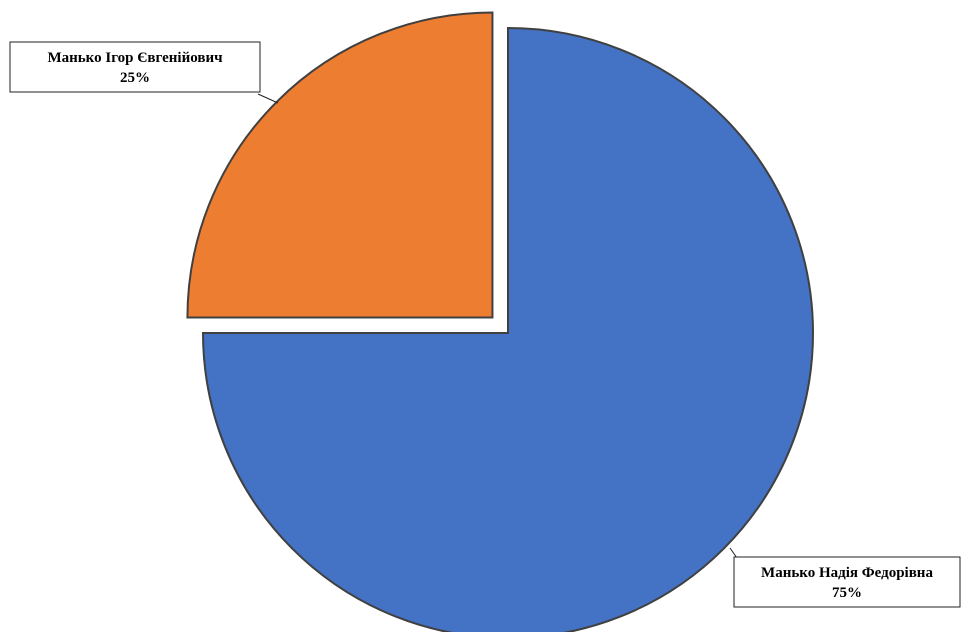 This screenshot has width=980, height=632. What do you see at coordinates (847, 573) in the screenshot?
I see `data-label-name: Манько Надія Федорівна` at bounding box center [847, 573].